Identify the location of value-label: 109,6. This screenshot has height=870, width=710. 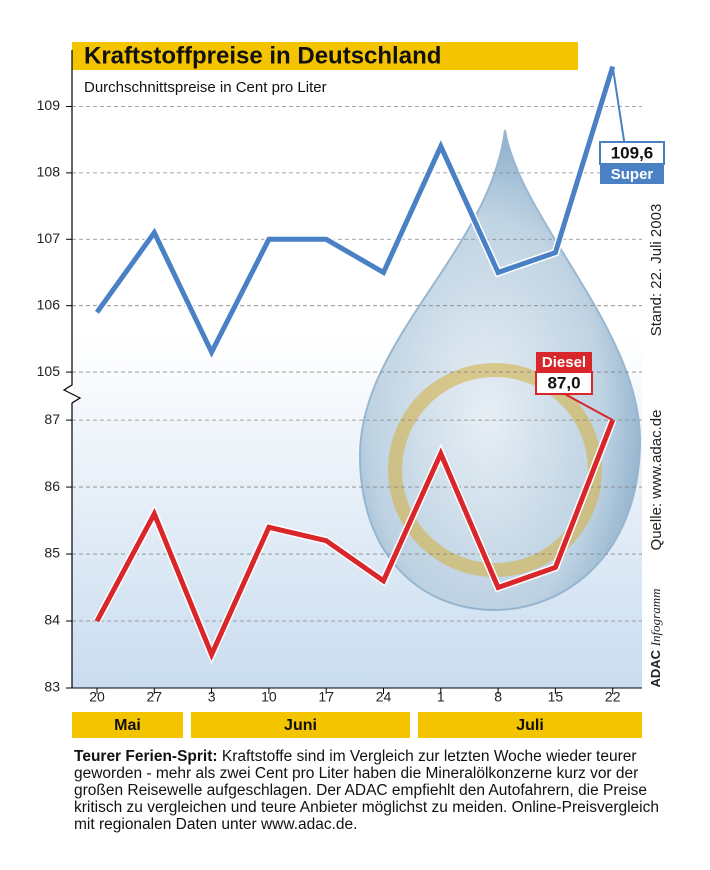
(632, 152).